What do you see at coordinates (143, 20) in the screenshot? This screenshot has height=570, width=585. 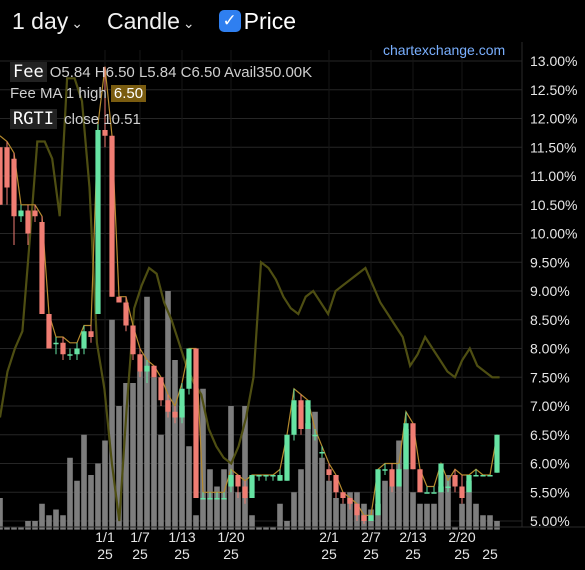 I see `chart-type-label: Candle` at bounding box center [143, 20].